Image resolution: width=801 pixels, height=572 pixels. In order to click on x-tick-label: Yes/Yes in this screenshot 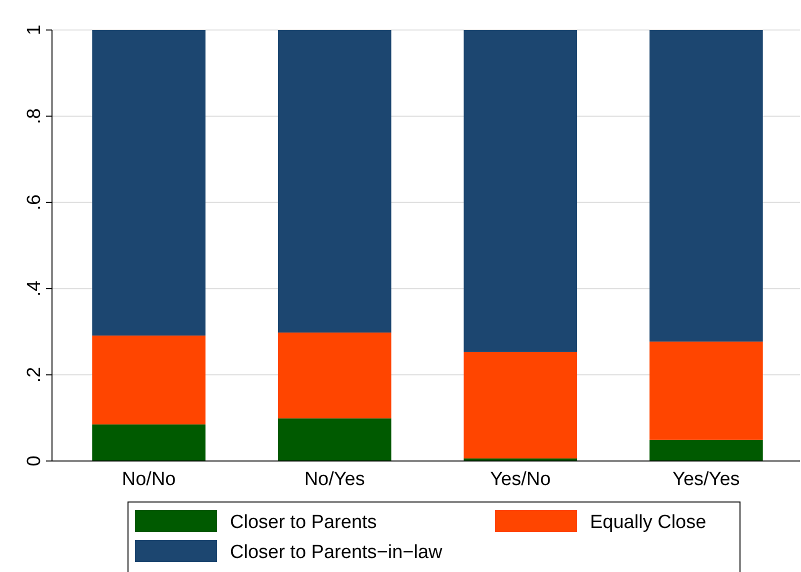, I will do `click(706, 479)`.